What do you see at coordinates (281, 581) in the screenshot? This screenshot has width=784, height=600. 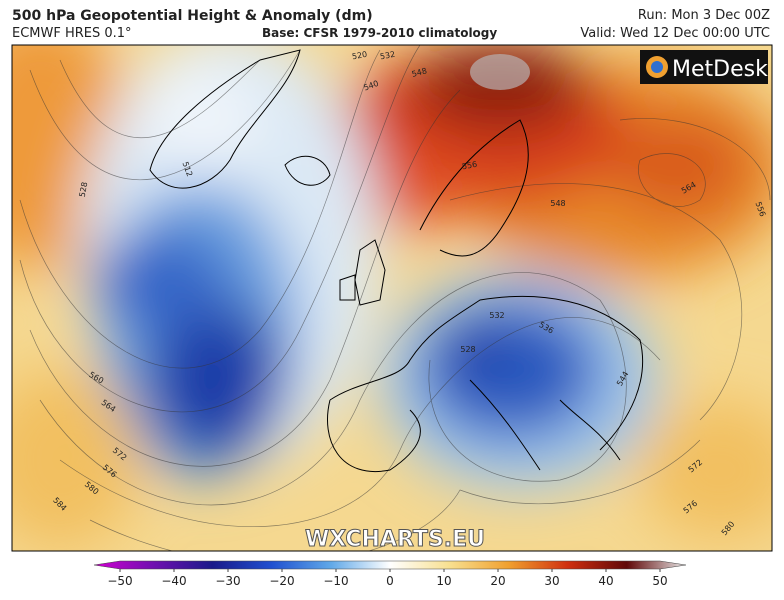 I see `colorbar-tick-label: −20` at bounding box center [281, 581].